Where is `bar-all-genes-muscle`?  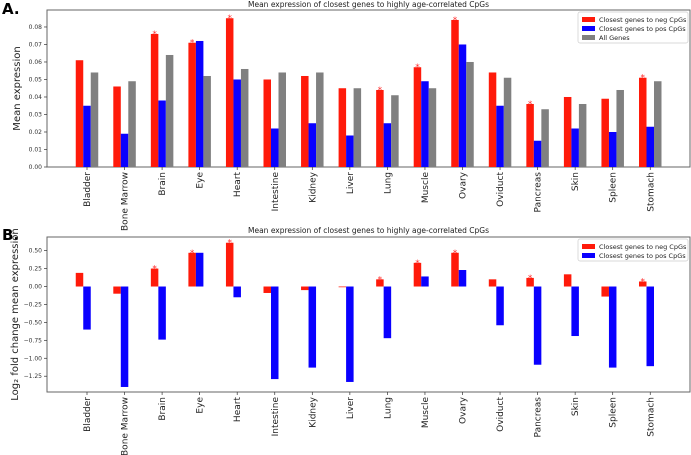
bar-all-genes-muscle is located at coordinates (432, 127).